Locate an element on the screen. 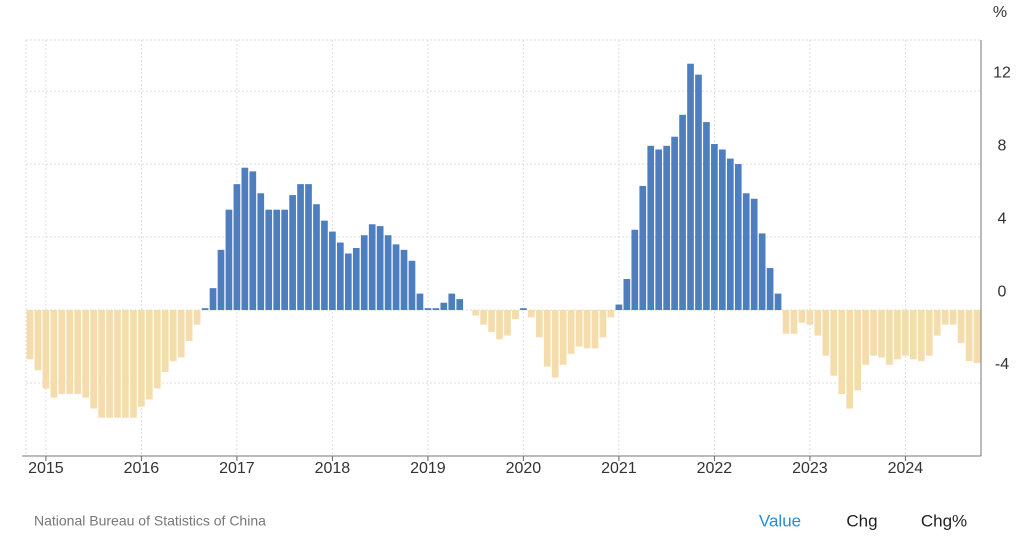  x-tick-label: 2021 is located at coordinates (619, 468).